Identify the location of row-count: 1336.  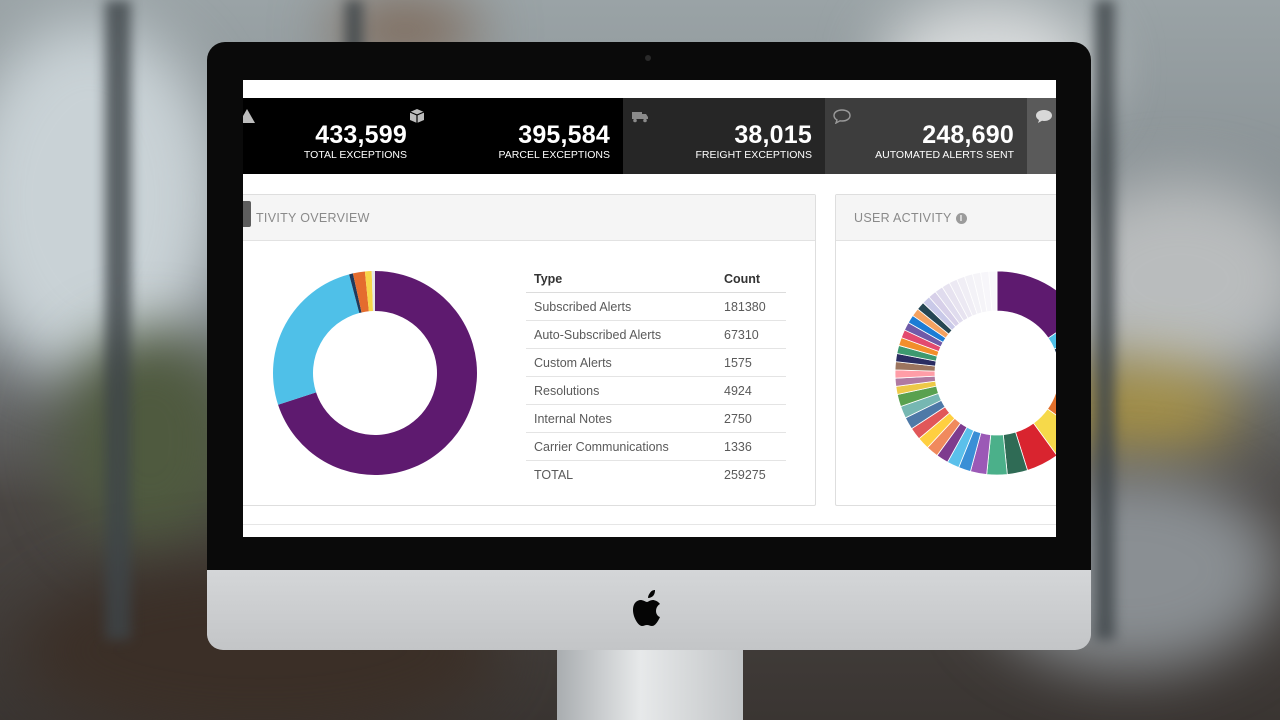
(751, 446).